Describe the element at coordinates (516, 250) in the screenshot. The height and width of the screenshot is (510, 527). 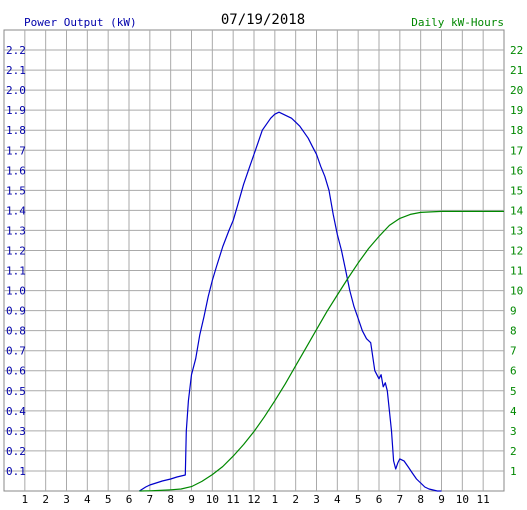
I see `right-tick-label: 12` at that location.